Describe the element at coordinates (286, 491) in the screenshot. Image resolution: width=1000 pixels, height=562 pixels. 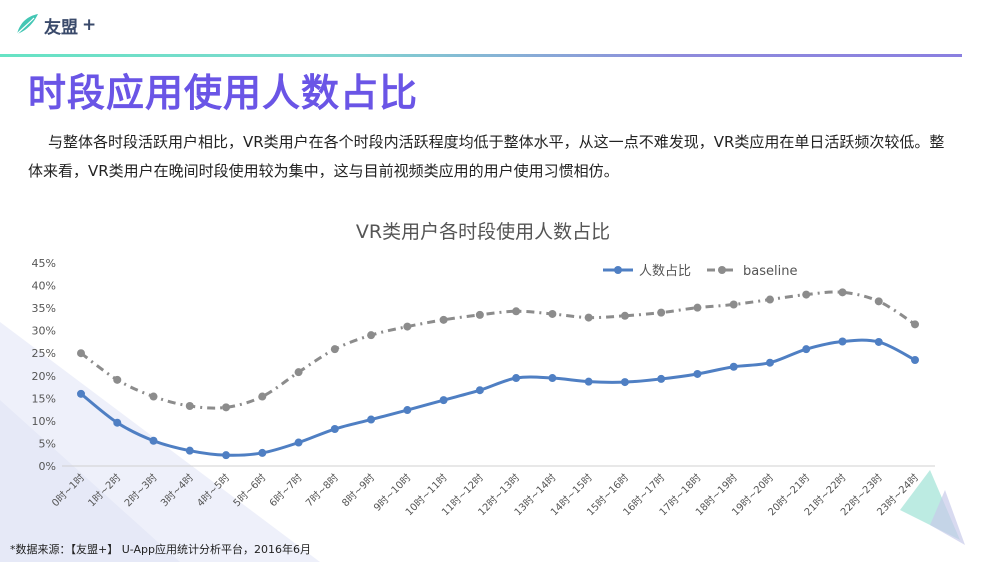
I see `x-tick-label: 6时~7时` at that location.